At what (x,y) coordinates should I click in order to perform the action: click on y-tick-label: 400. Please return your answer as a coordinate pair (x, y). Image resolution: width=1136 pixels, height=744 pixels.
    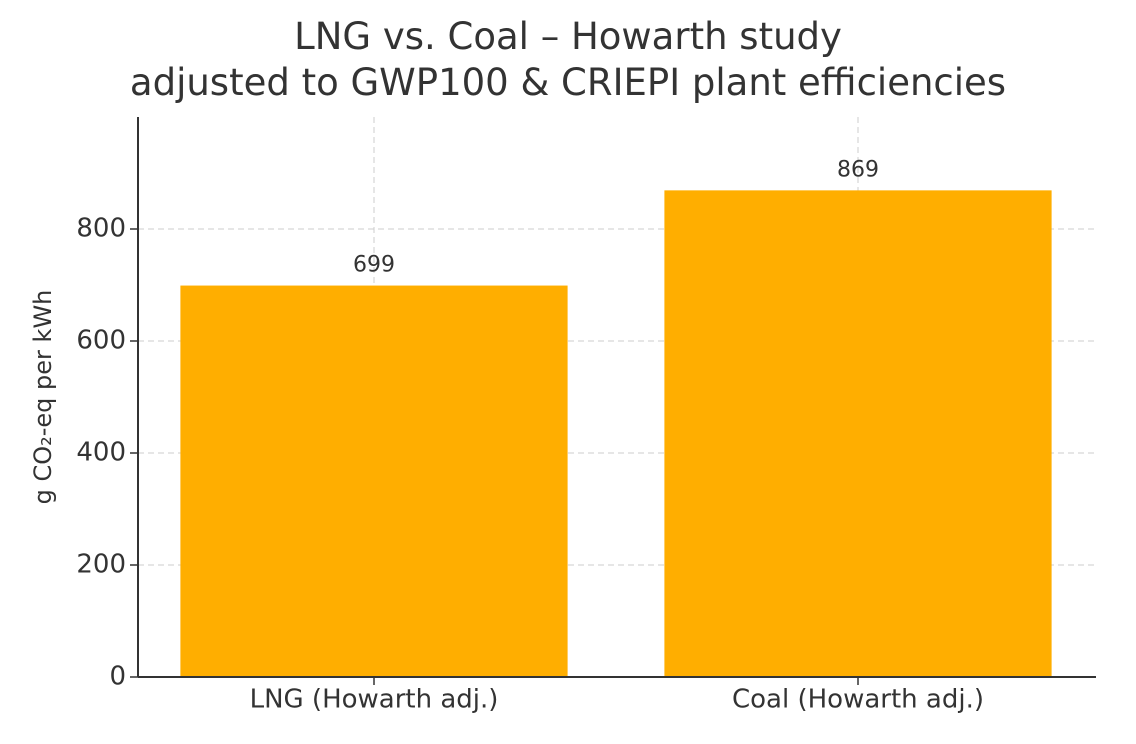
    Looking at the image, I should click on (101, 453).